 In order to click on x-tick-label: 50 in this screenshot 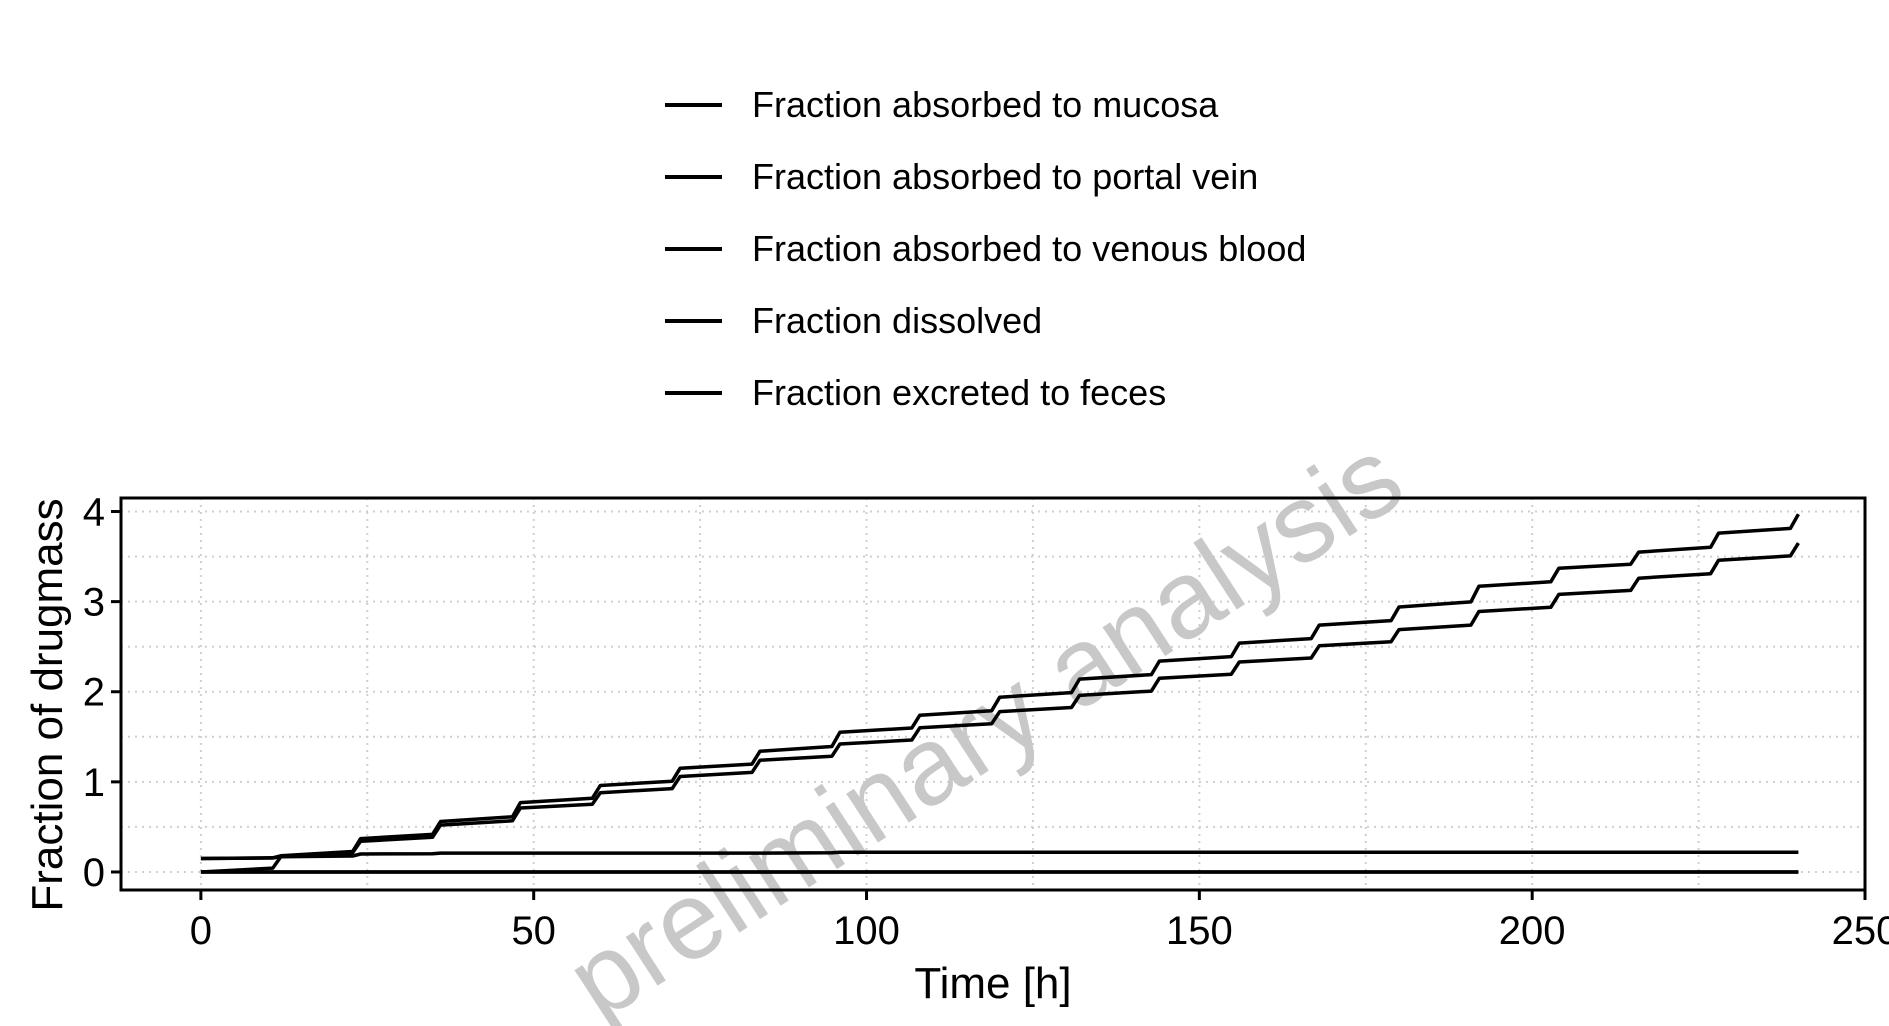, I will do `click(533, 931)`.